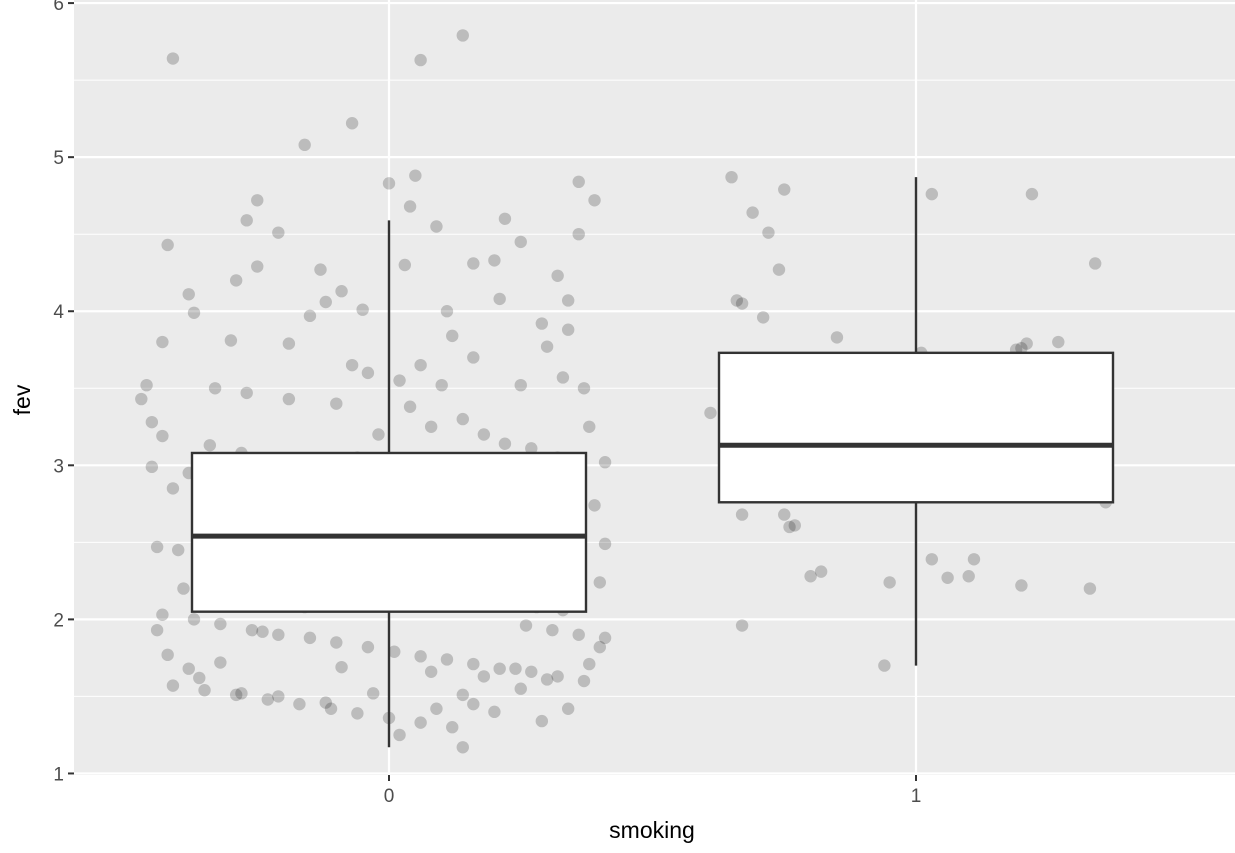 The image size is (1235, 853). I want to click on y-tick-label: 6, so click(58, 7).